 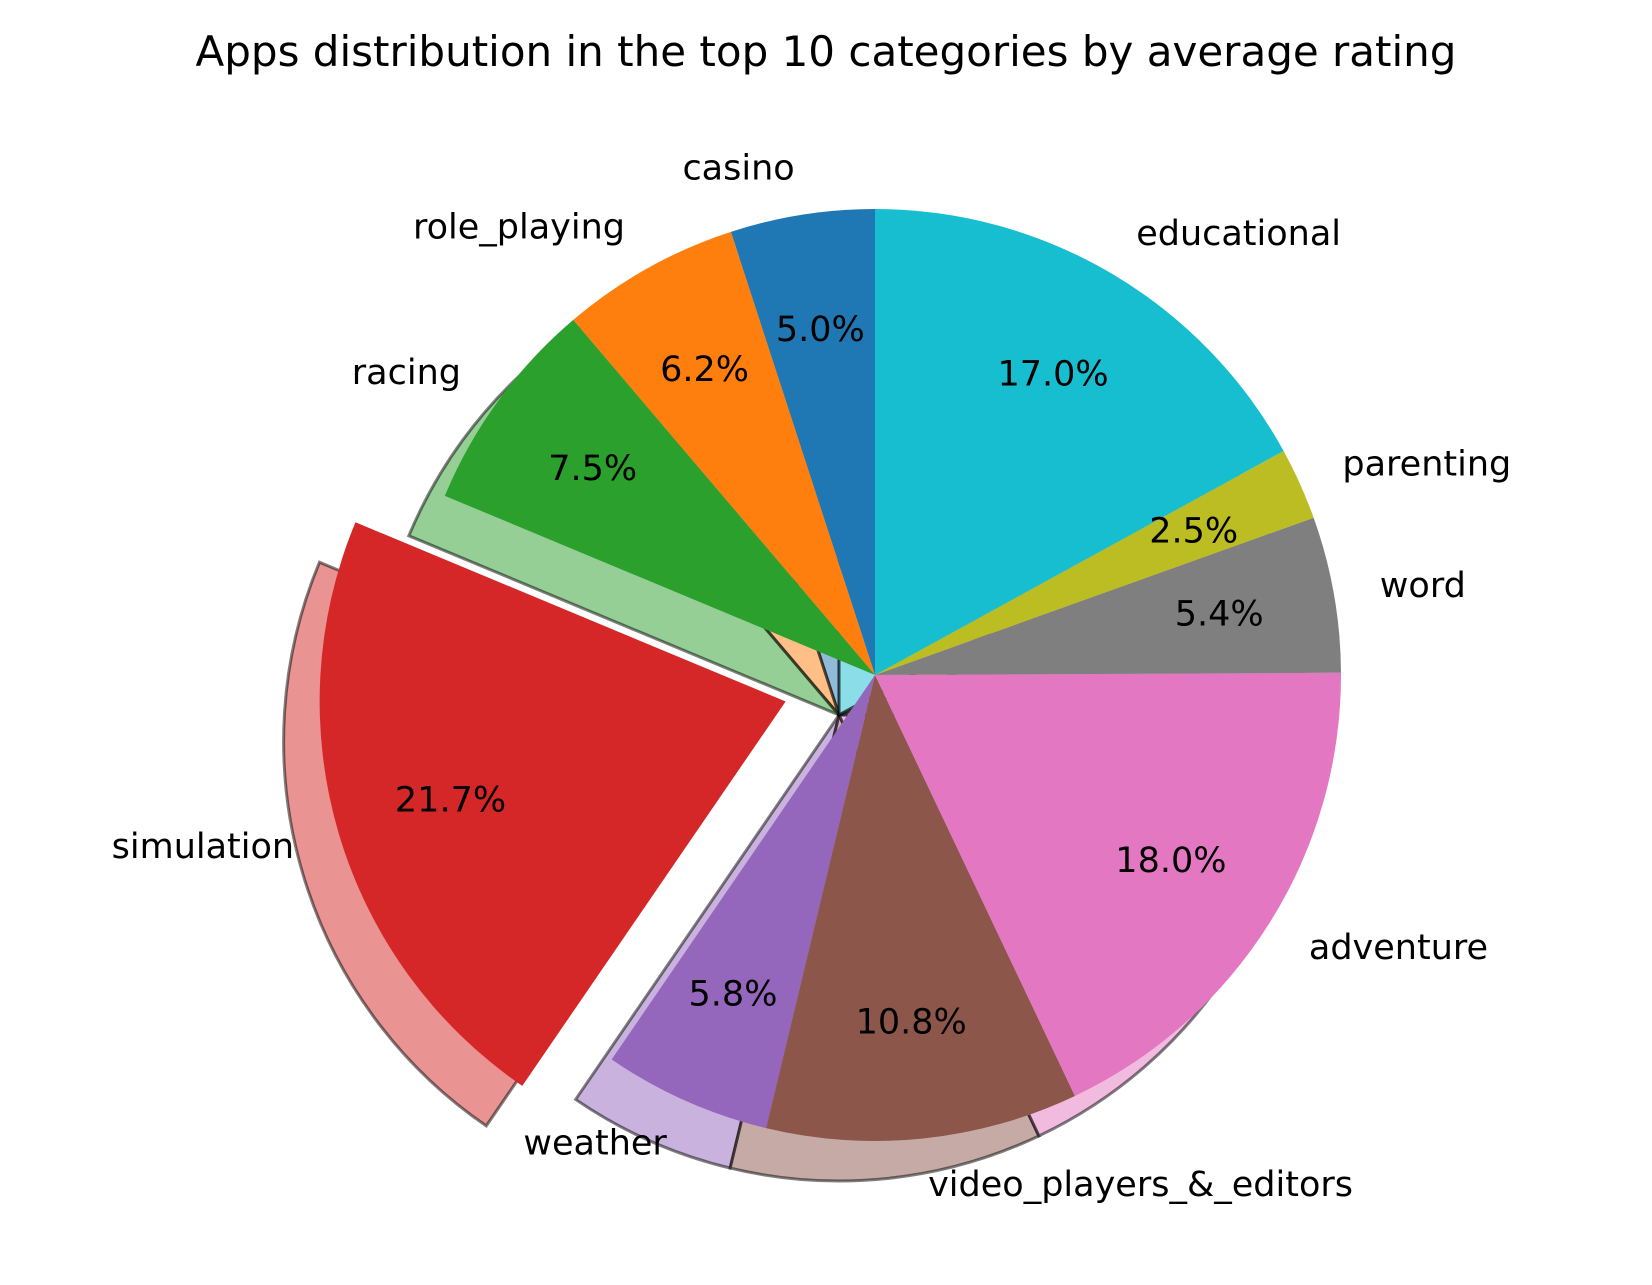 I want to click on pct-label-educational: 17.0%, so click(x=1053, y=374).